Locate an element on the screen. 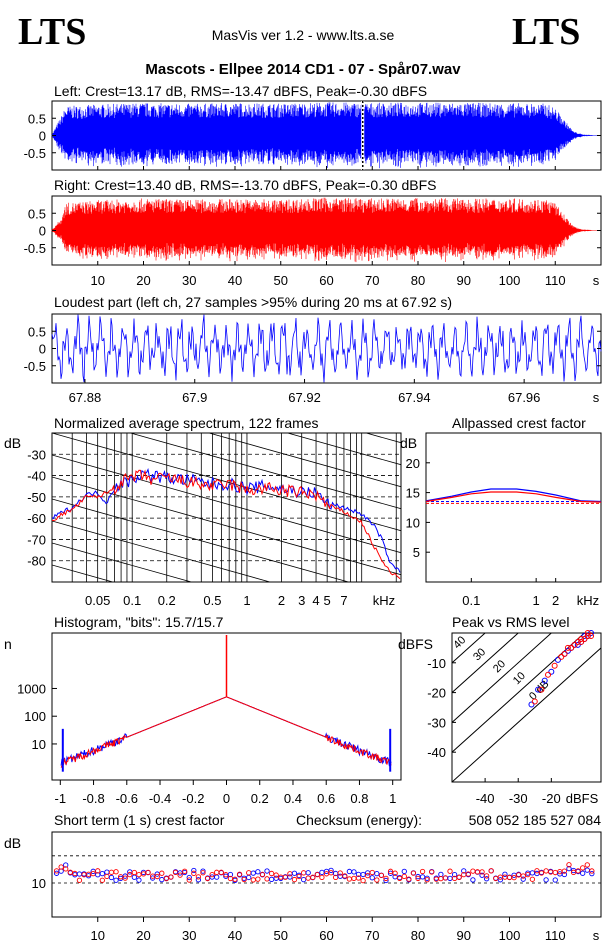 The image size is (606, 946). crest-right-series is located at coordinates (513, 497).